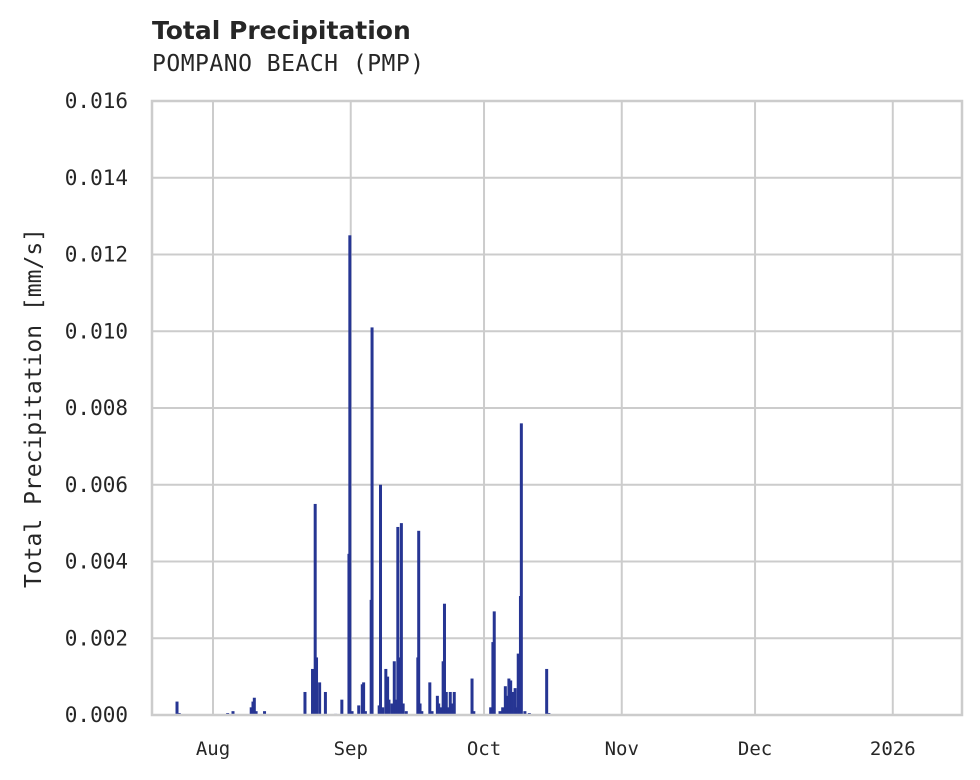 Image resolution: width=980 pixels, height=780 pixels. What do you see at coordinates (96, 638) in the screenshot?
I see `y-tick-label: 0.002` at bounding box center [96, 638].